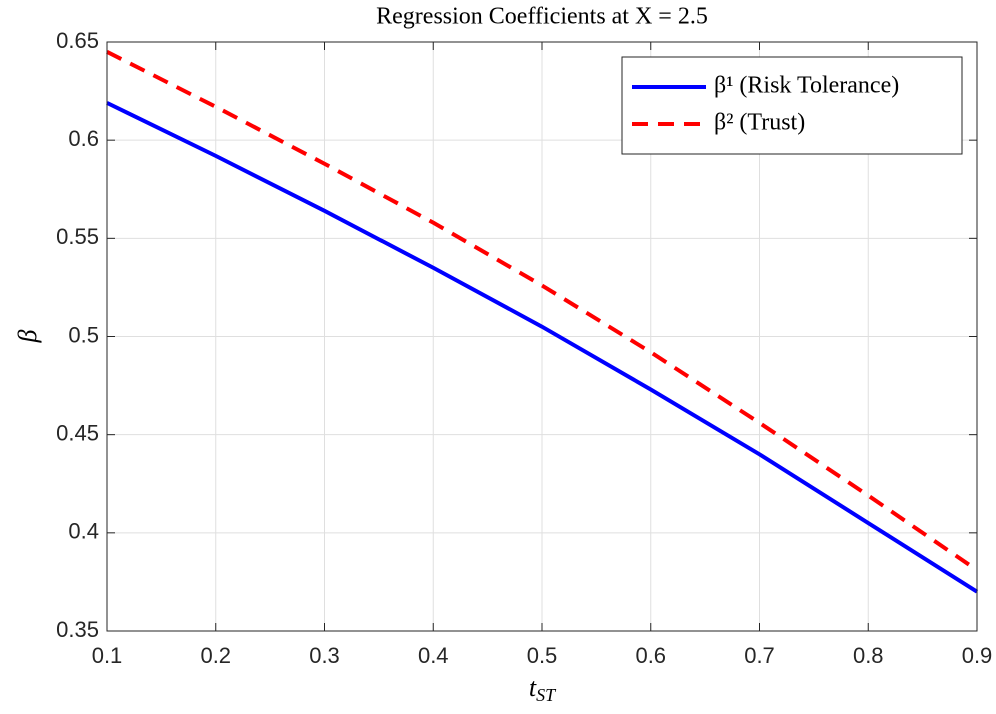 The height and width of the screenshot is (714, 996). Describe the element at coordinates (650, 655) in the screenshot. I see `x-tick-label: 0.6` at that location.